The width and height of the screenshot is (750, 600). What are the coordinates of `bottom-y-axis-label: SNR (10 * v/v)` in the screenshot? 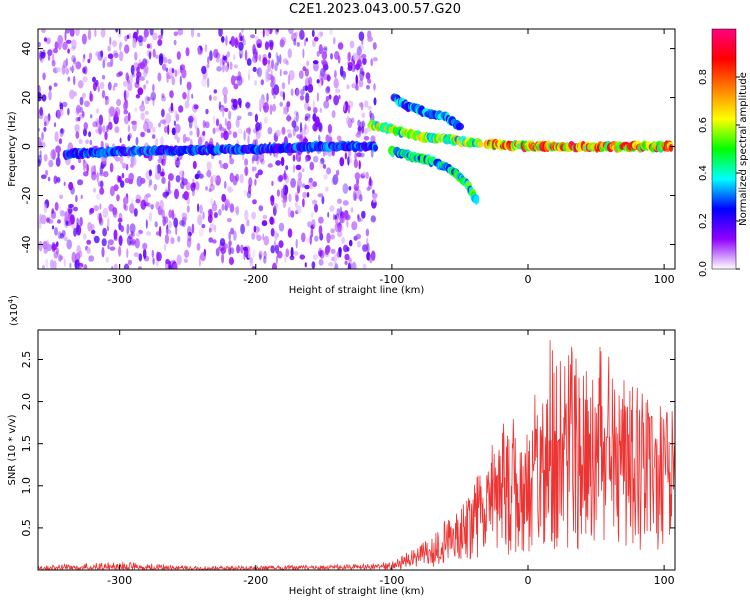 It's located at (12, 449).